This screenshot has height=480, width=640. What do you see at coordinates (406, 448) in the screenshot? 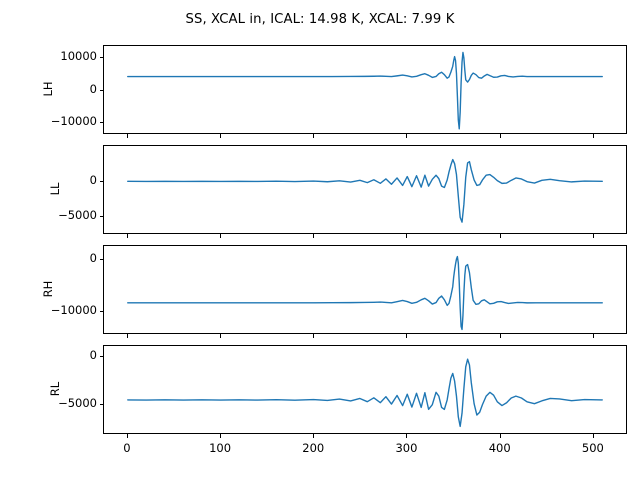
I see `x-tick-label: 300` at bounding box center [406, 448].